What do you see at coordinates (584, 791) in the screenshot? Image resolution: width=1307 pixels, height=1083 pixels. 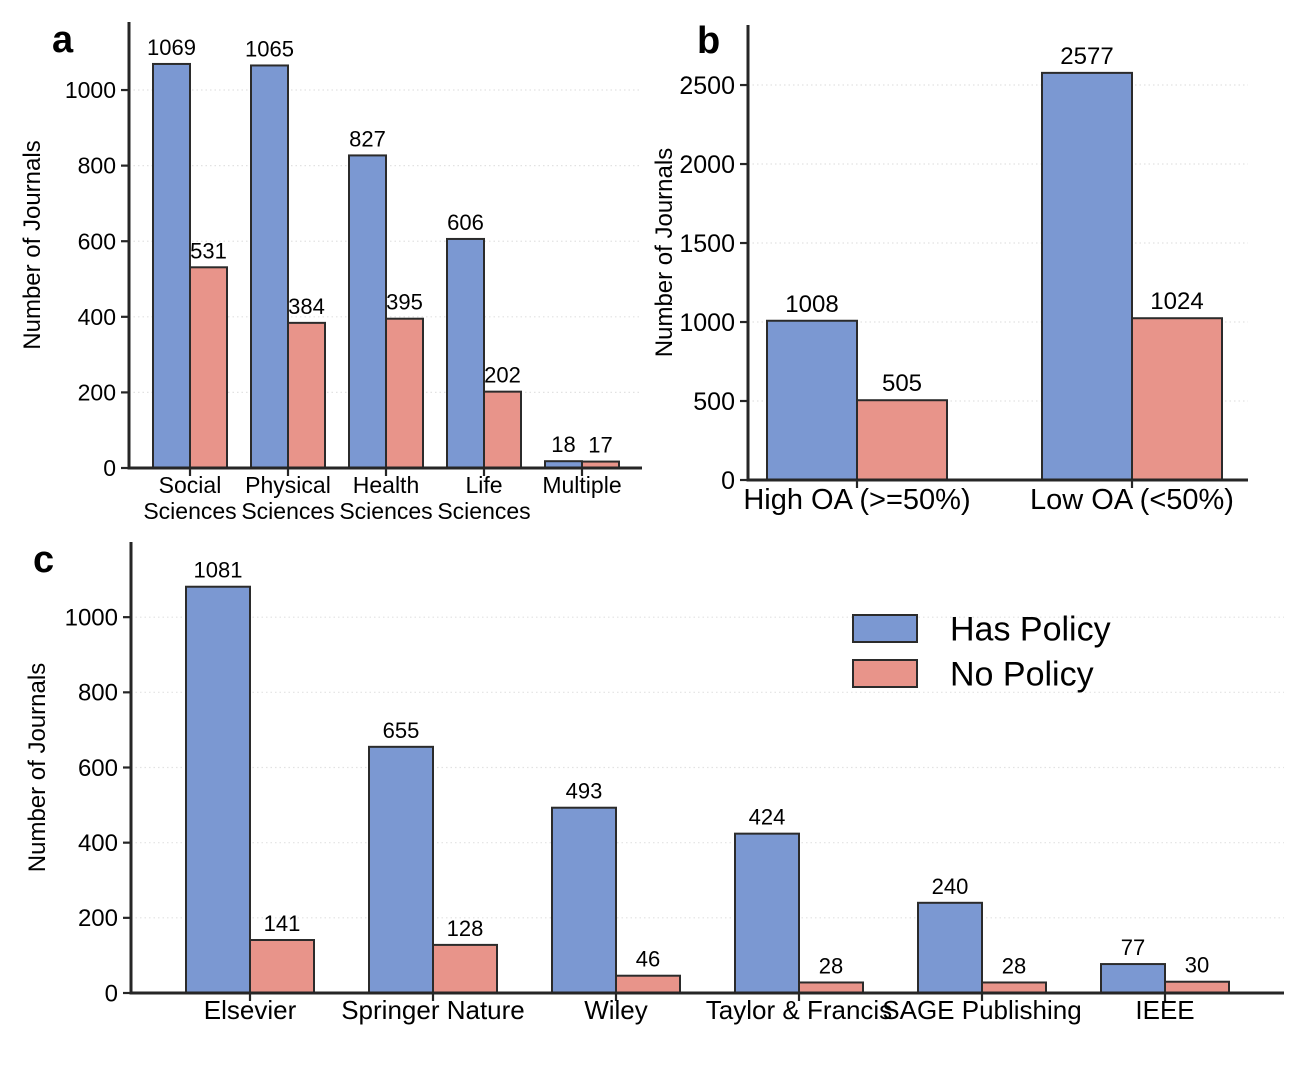 I see `bar-value-label: 493` at bounding box center [584, 791].